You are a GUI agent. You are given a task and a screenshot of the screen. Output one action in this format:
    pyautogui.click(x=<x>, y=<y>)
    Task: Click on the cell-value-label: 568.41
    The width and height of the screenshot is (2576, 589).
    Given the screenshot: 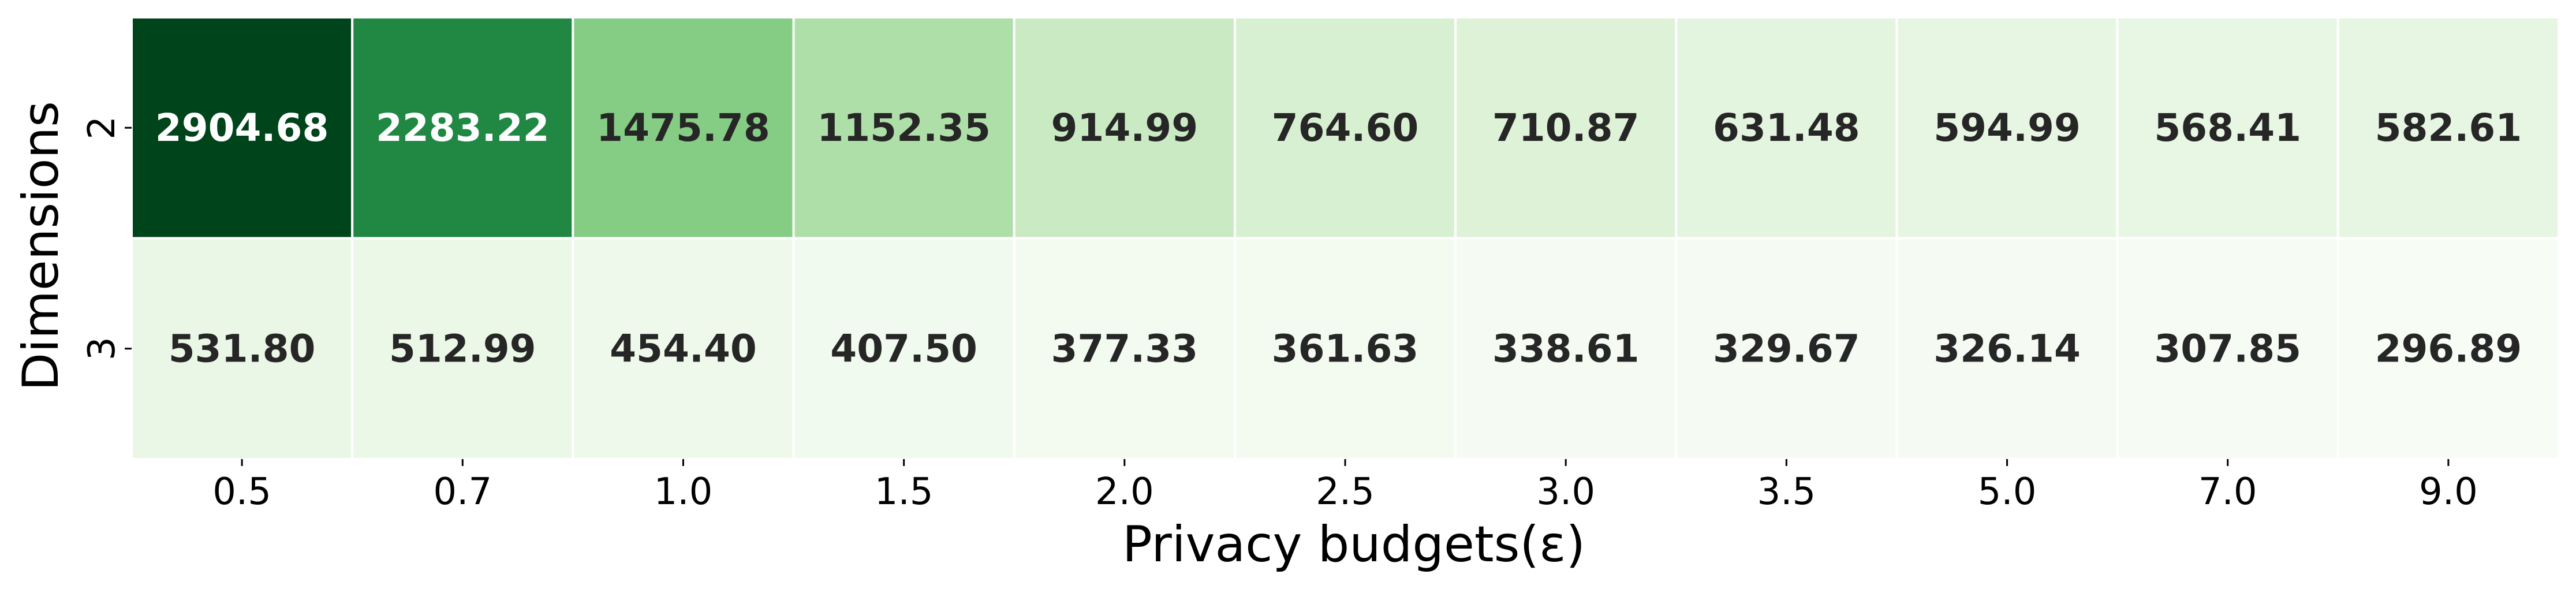 What is the action you would take?
    pyautogui.click(x=2227, y=128)
    